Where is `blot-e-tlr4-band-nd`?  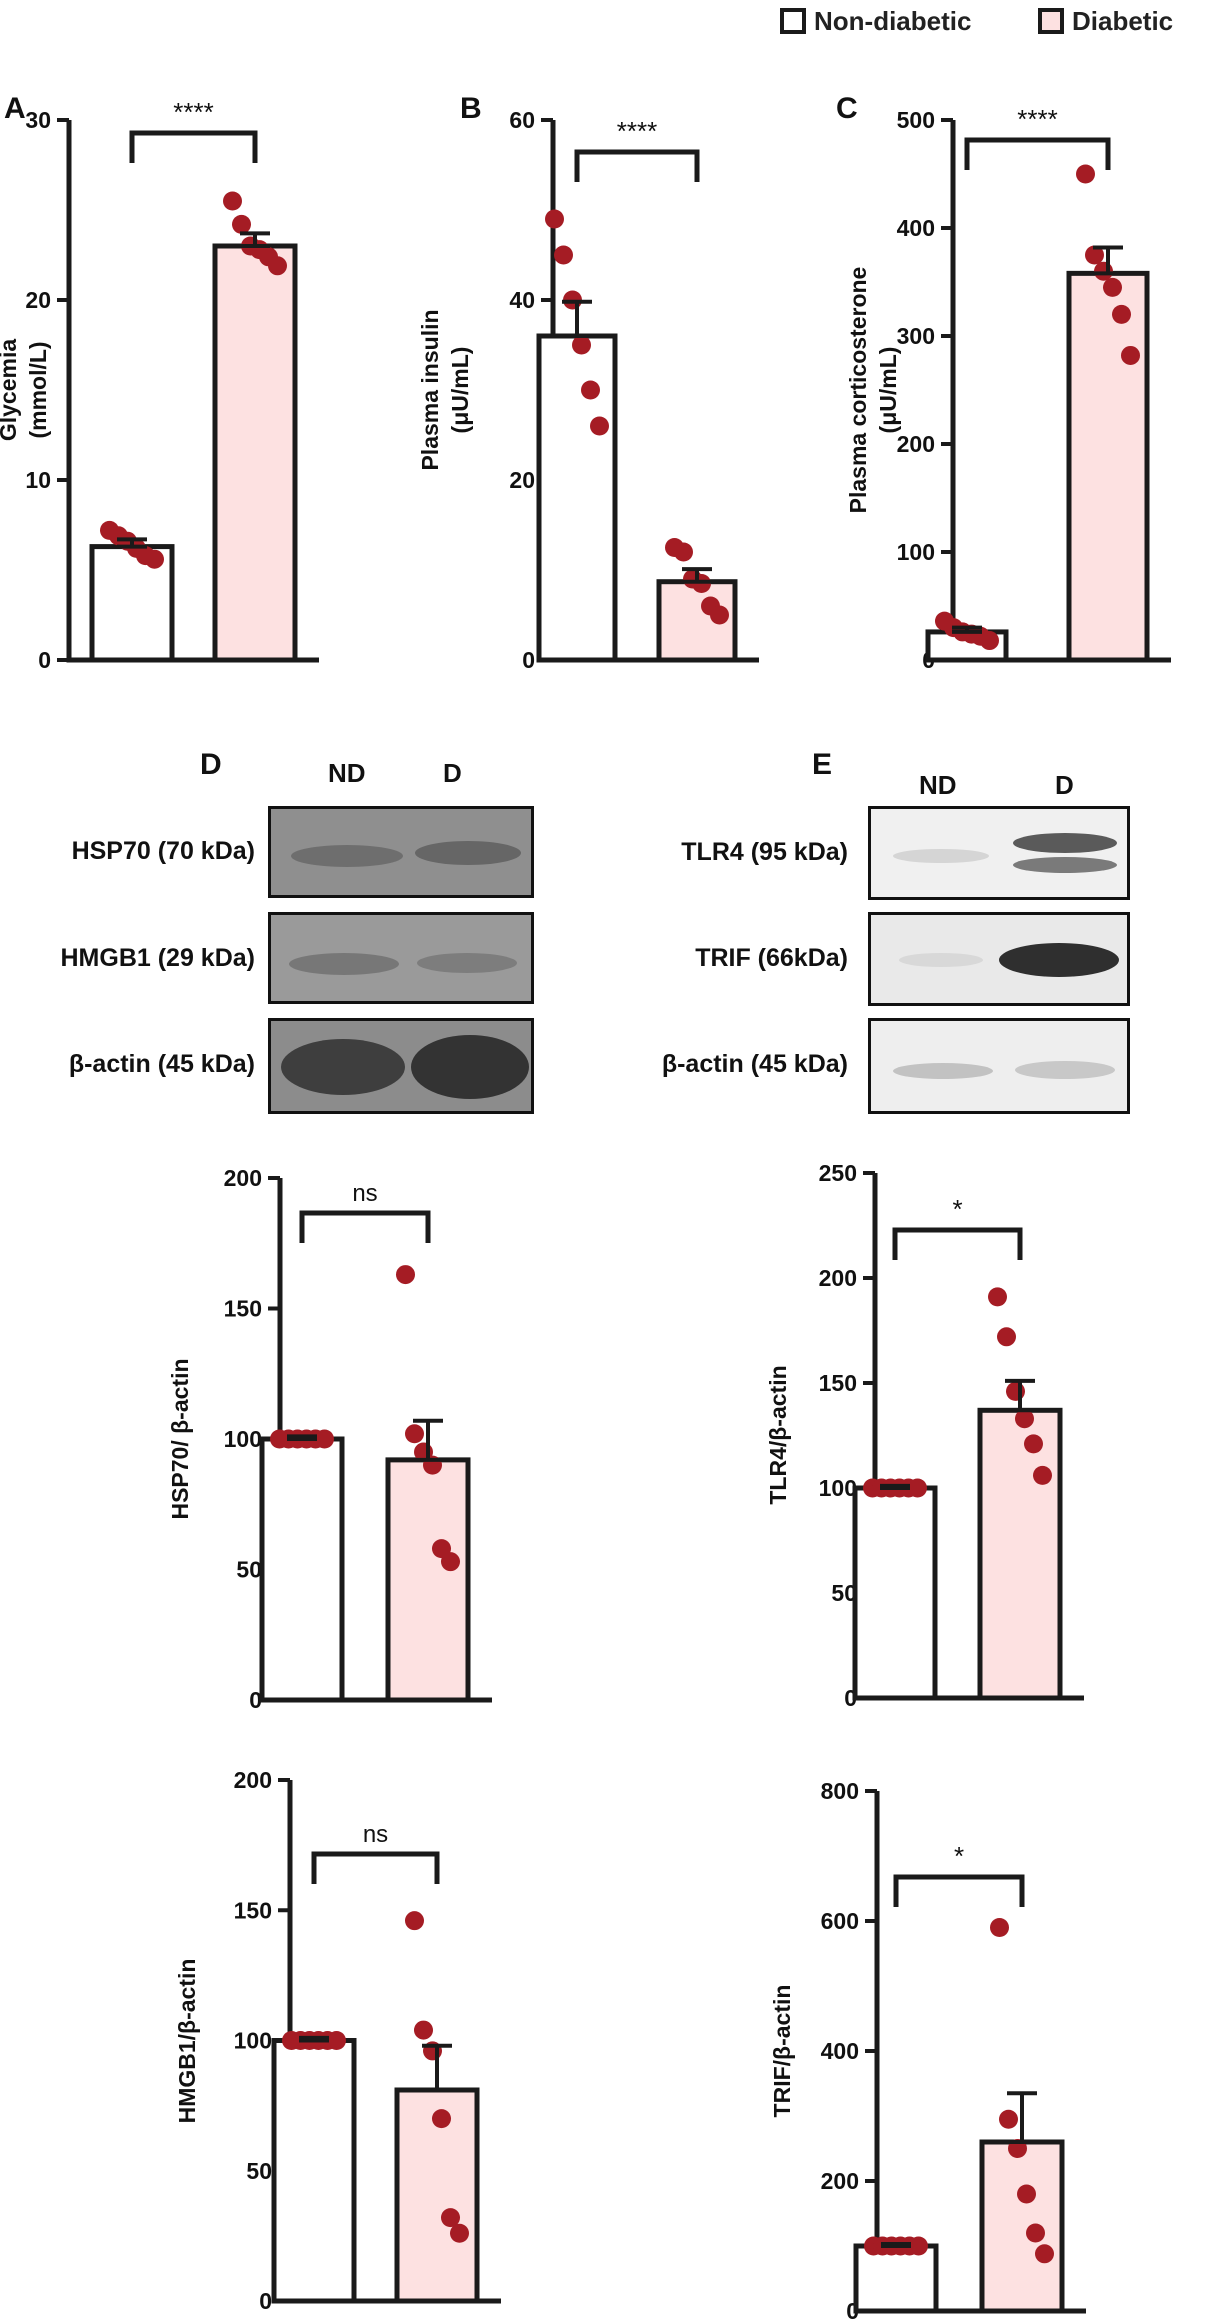 blot-e-tlr4-band-nd is located at coordinates (941, 856).